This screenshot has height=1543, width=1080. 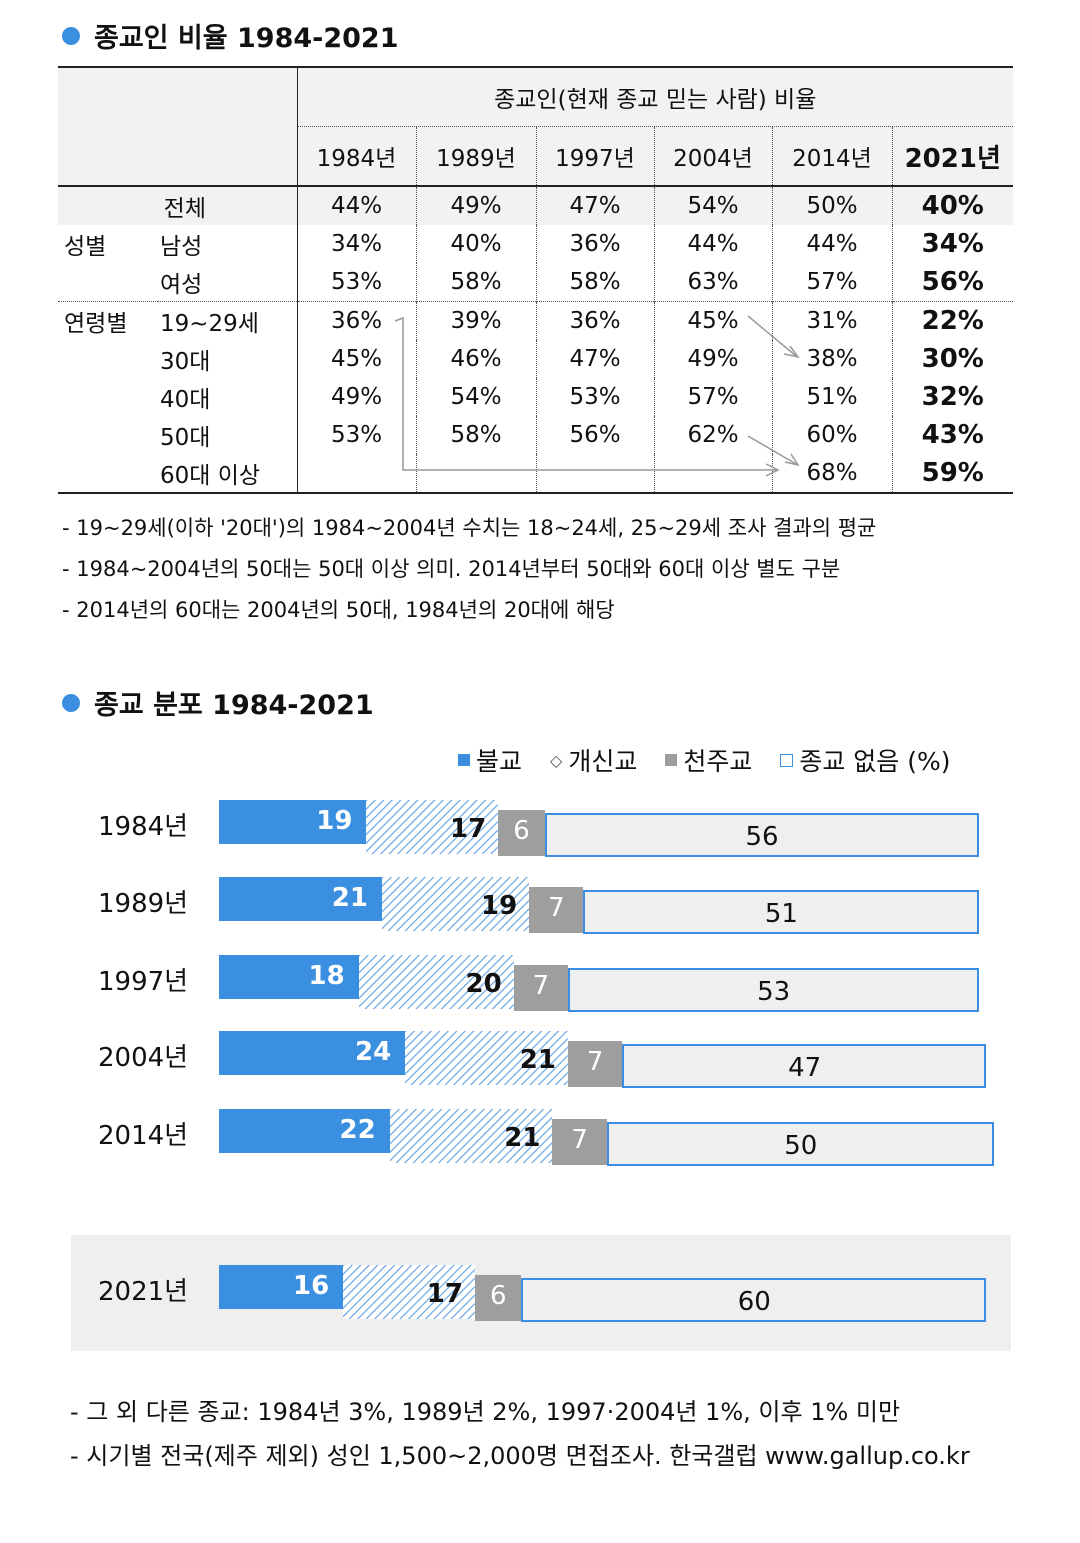 I want to click on bar-value-label: 47, so click(x=805, y=1068).